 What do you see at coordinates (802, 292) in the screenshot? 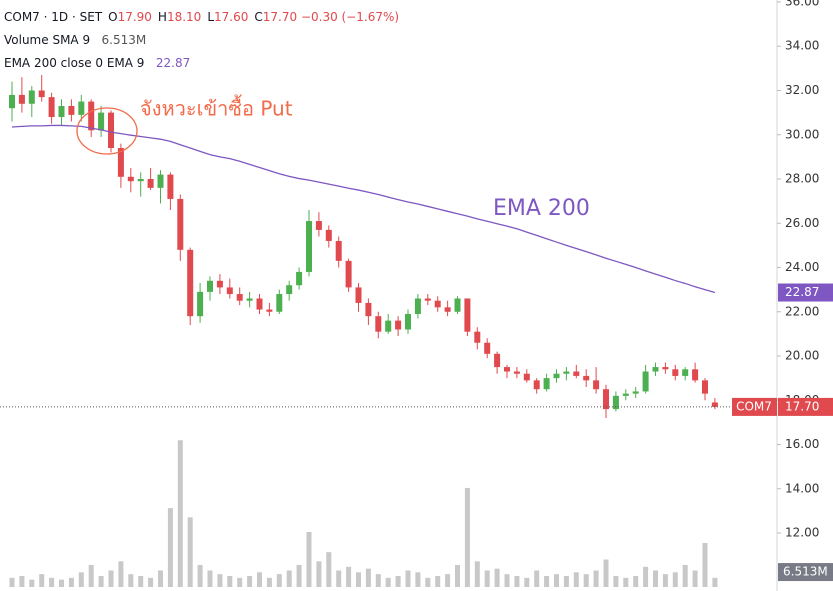
I see `ema-tag-label: 22.87` at bounding box center [802, 292].